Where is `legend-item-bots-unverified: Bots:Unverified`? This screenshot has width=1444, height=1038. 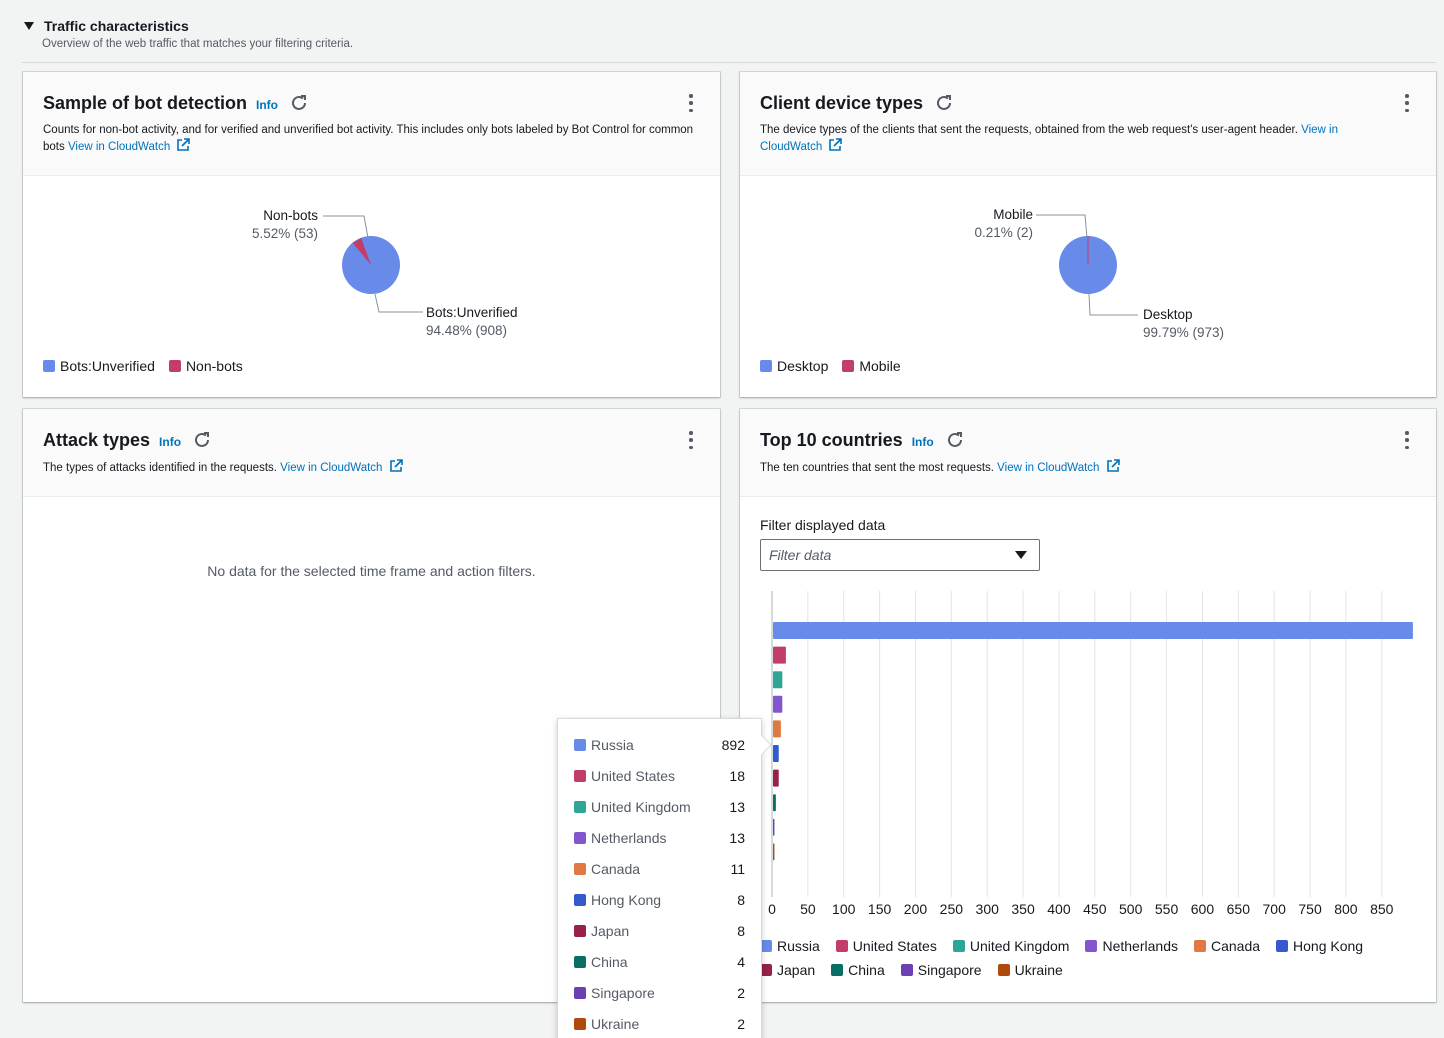
legend-item-bots-unverified: Bots:Unverified is located at coordinates (99, 366).